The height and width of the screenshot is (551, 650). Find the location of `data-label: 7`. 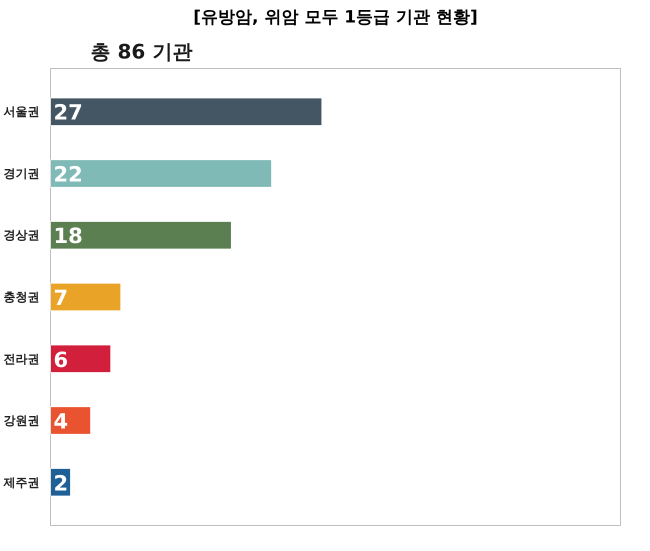

data-label: 7 is located at coordinates (61, 298).